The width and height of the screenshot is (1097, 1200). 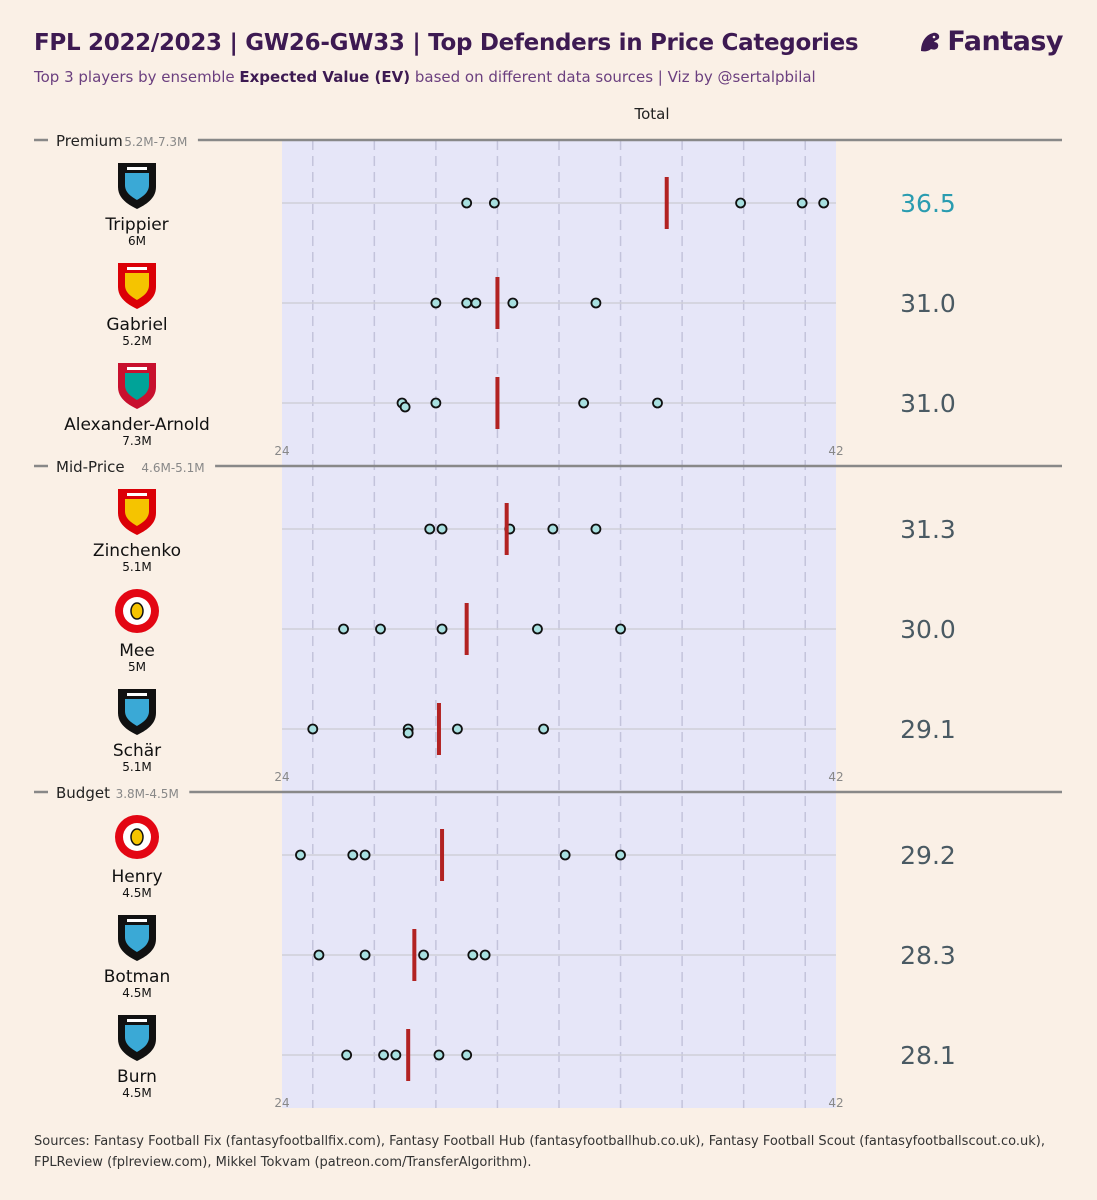 What do you see at coordinates (137, 667) in the screenshot?
I see `player-price: 5M` at bounding box center [137, 667].